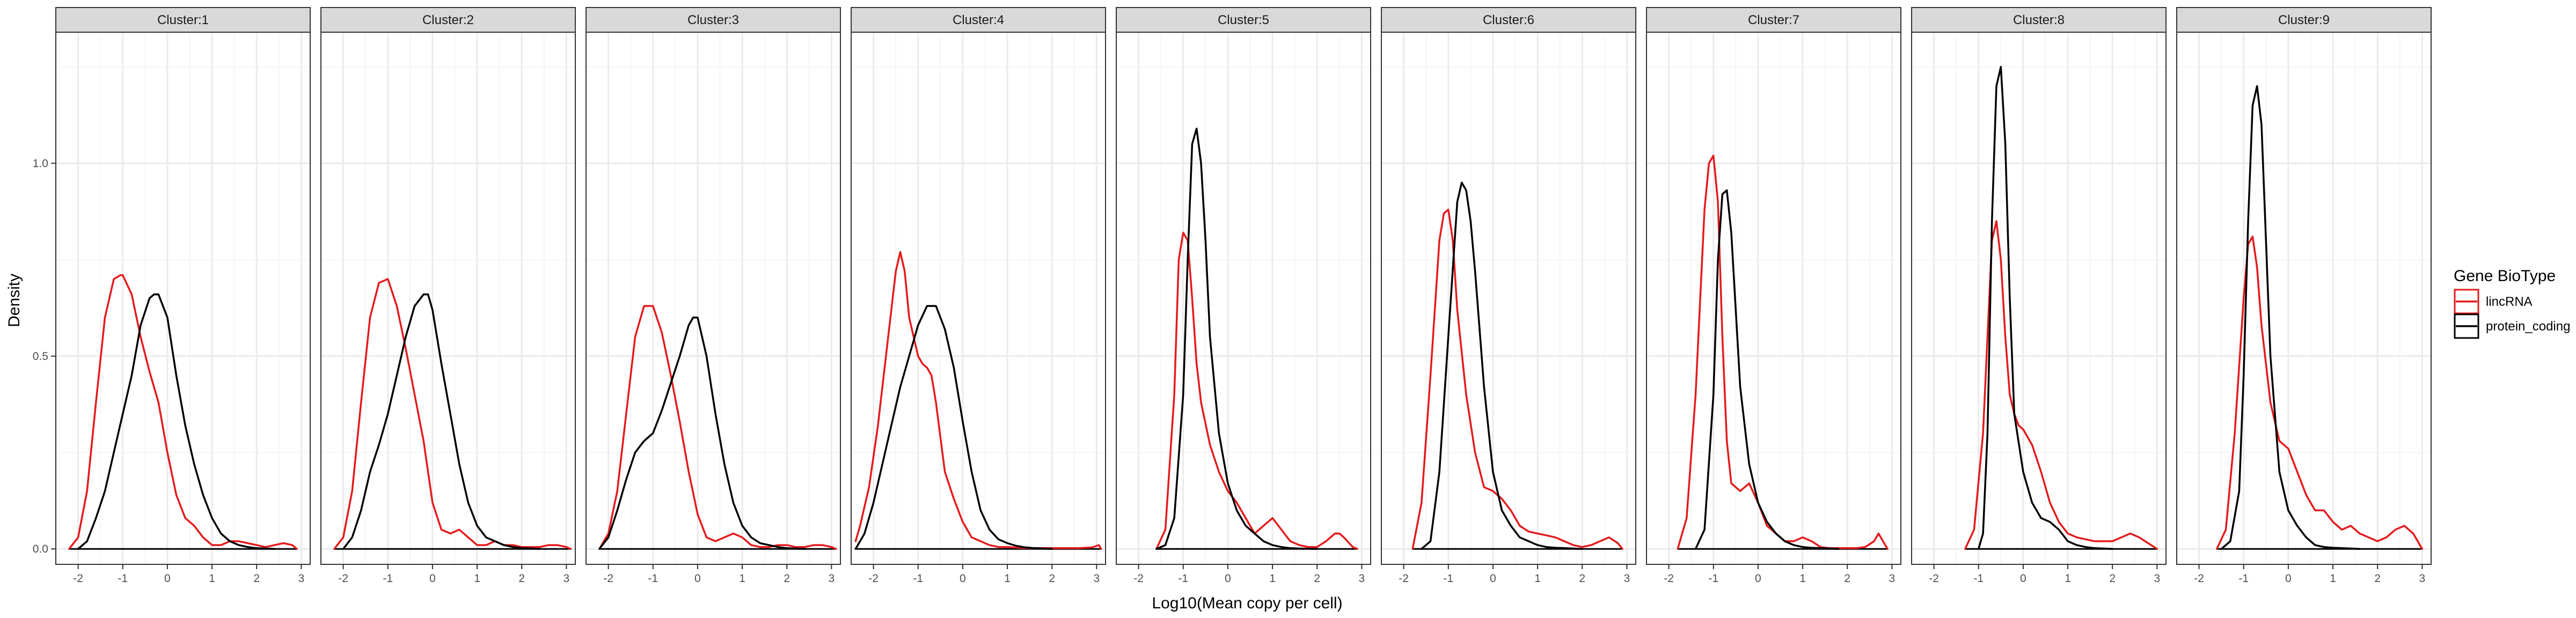  I want to click on facet-panel: Cluster:1 -2 -1 0 1 2 3 0.0 0.5 1.0, so click(172, 296).